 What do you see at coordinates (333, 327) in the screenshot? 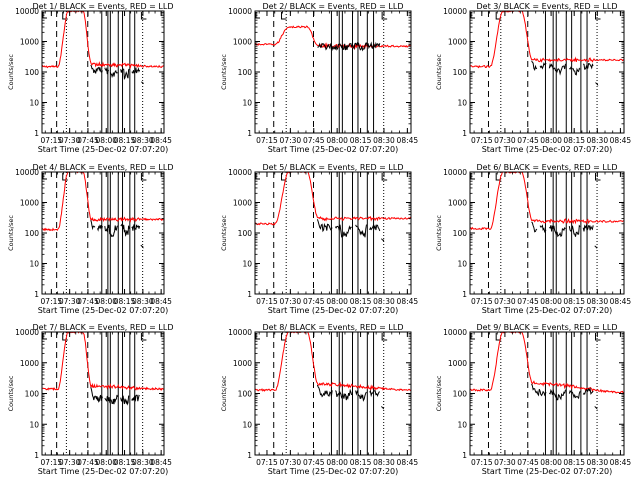
I see `panel-title: Det 8/ BLACK = Events, RED = LLD` at bounding box center [333, 327].